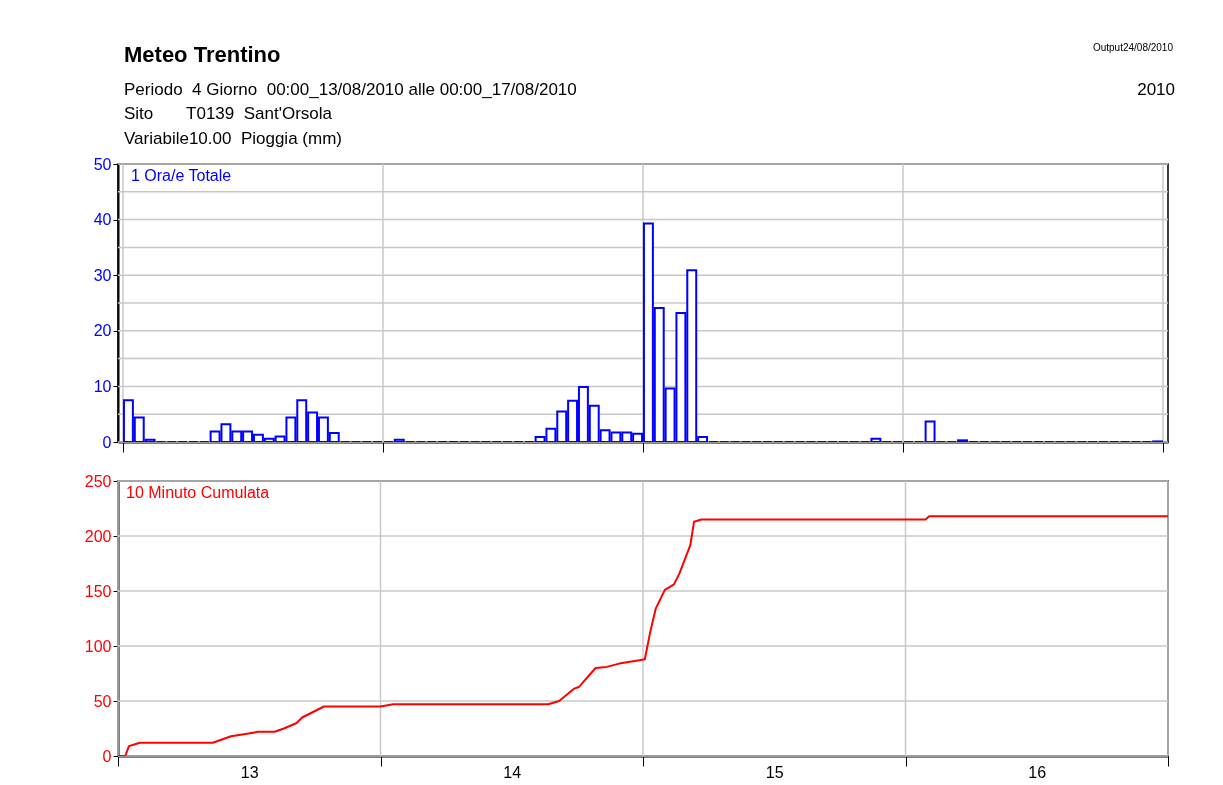 Image resolution: width=1223 pixels, height=785 pixels. Describe the element at coordinates (350, 90) in the screenshot. I see `chart-subtitle: Periodo 4 Giorno 00:00_13/08/2010 alle 00:00_17/08/2010` at that location.